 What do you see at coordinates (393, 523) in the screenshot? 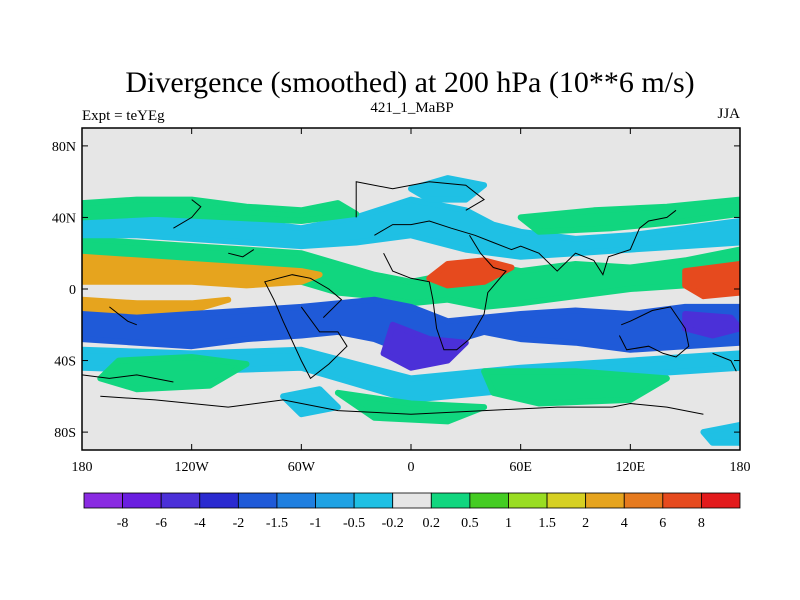
I see `colorbar-label: -0.2` at bounding box center [393, 523].